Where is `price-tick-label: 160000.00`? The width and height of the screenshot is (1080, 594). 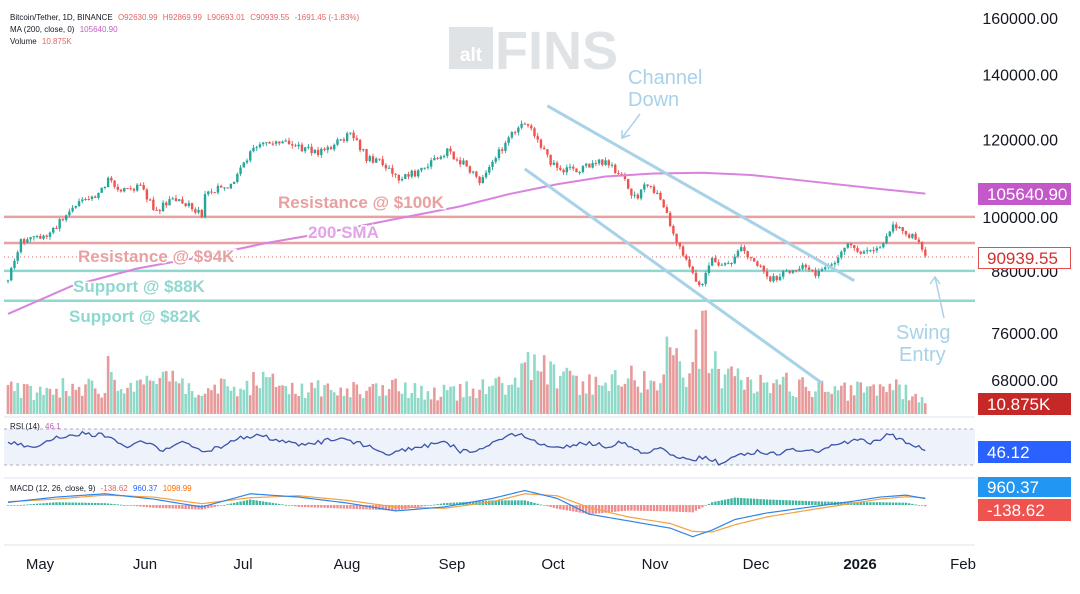
price-tick-label: 160000.00 is located at coordinates (1020, 19).